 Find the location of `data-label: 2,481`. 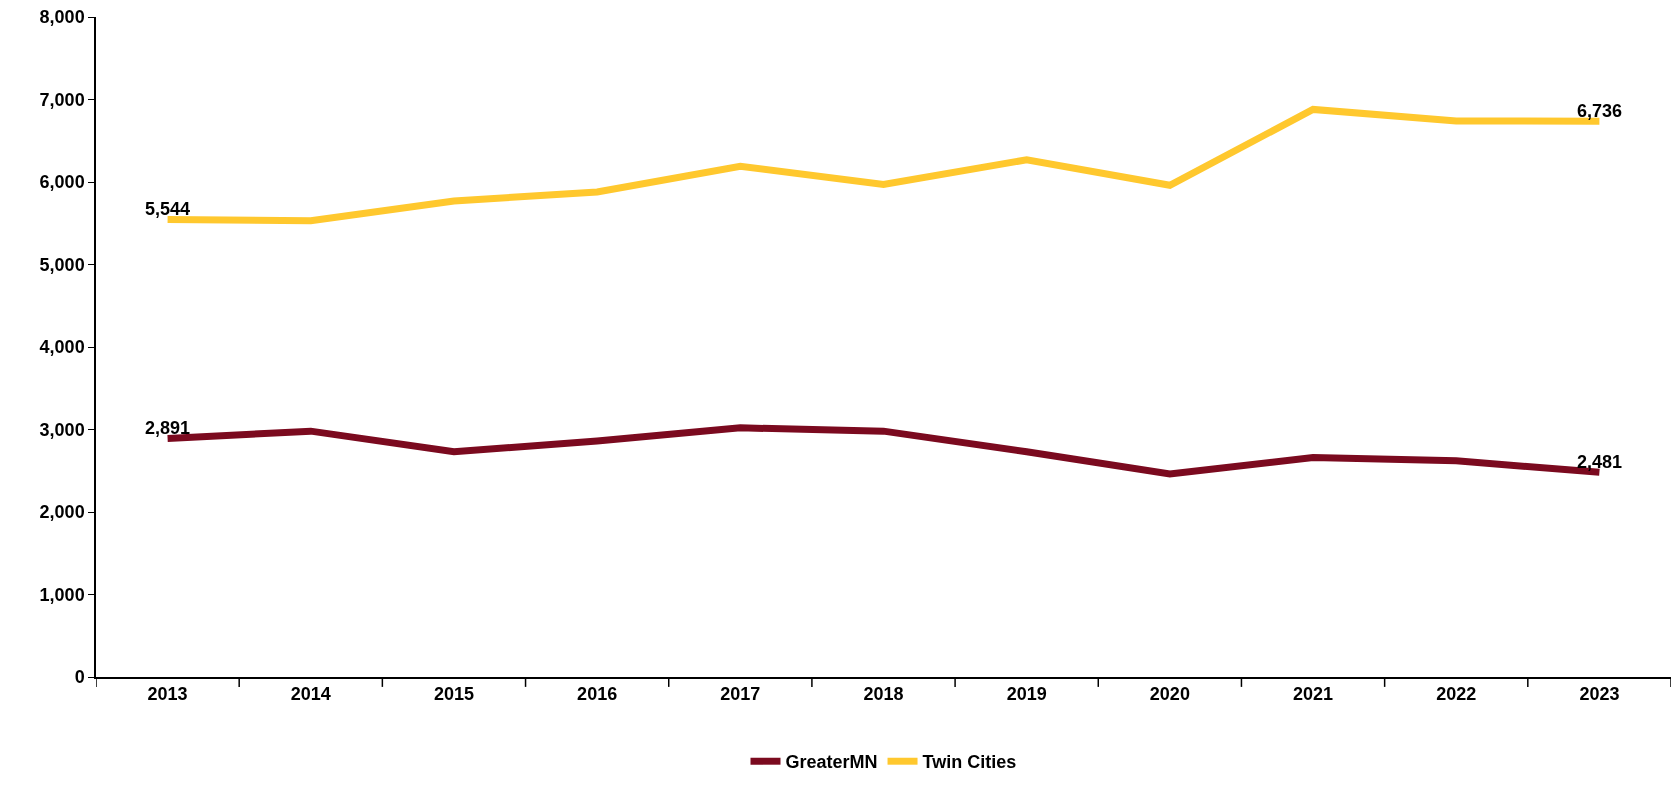

data-label: 2,481 is located at coordinates (1599, 461).